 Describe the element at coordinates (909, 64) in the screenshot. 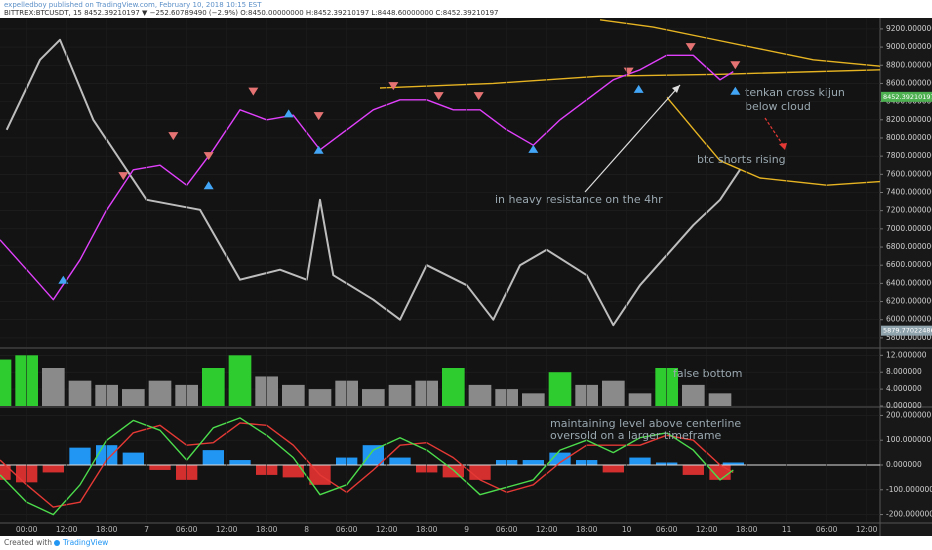

I see `y-tick-label: 8800.00000000` at that location.